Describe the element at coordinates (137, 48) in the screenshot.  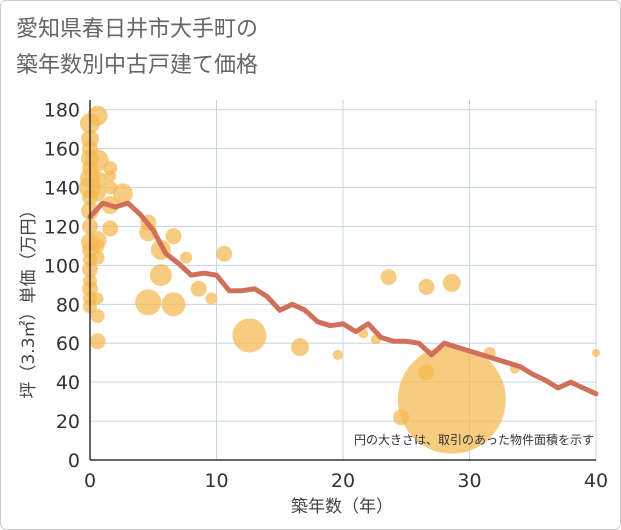
I see `chart-title: 愛知県春日井市大手町の 築年数別中古戸建て価格` at that location.